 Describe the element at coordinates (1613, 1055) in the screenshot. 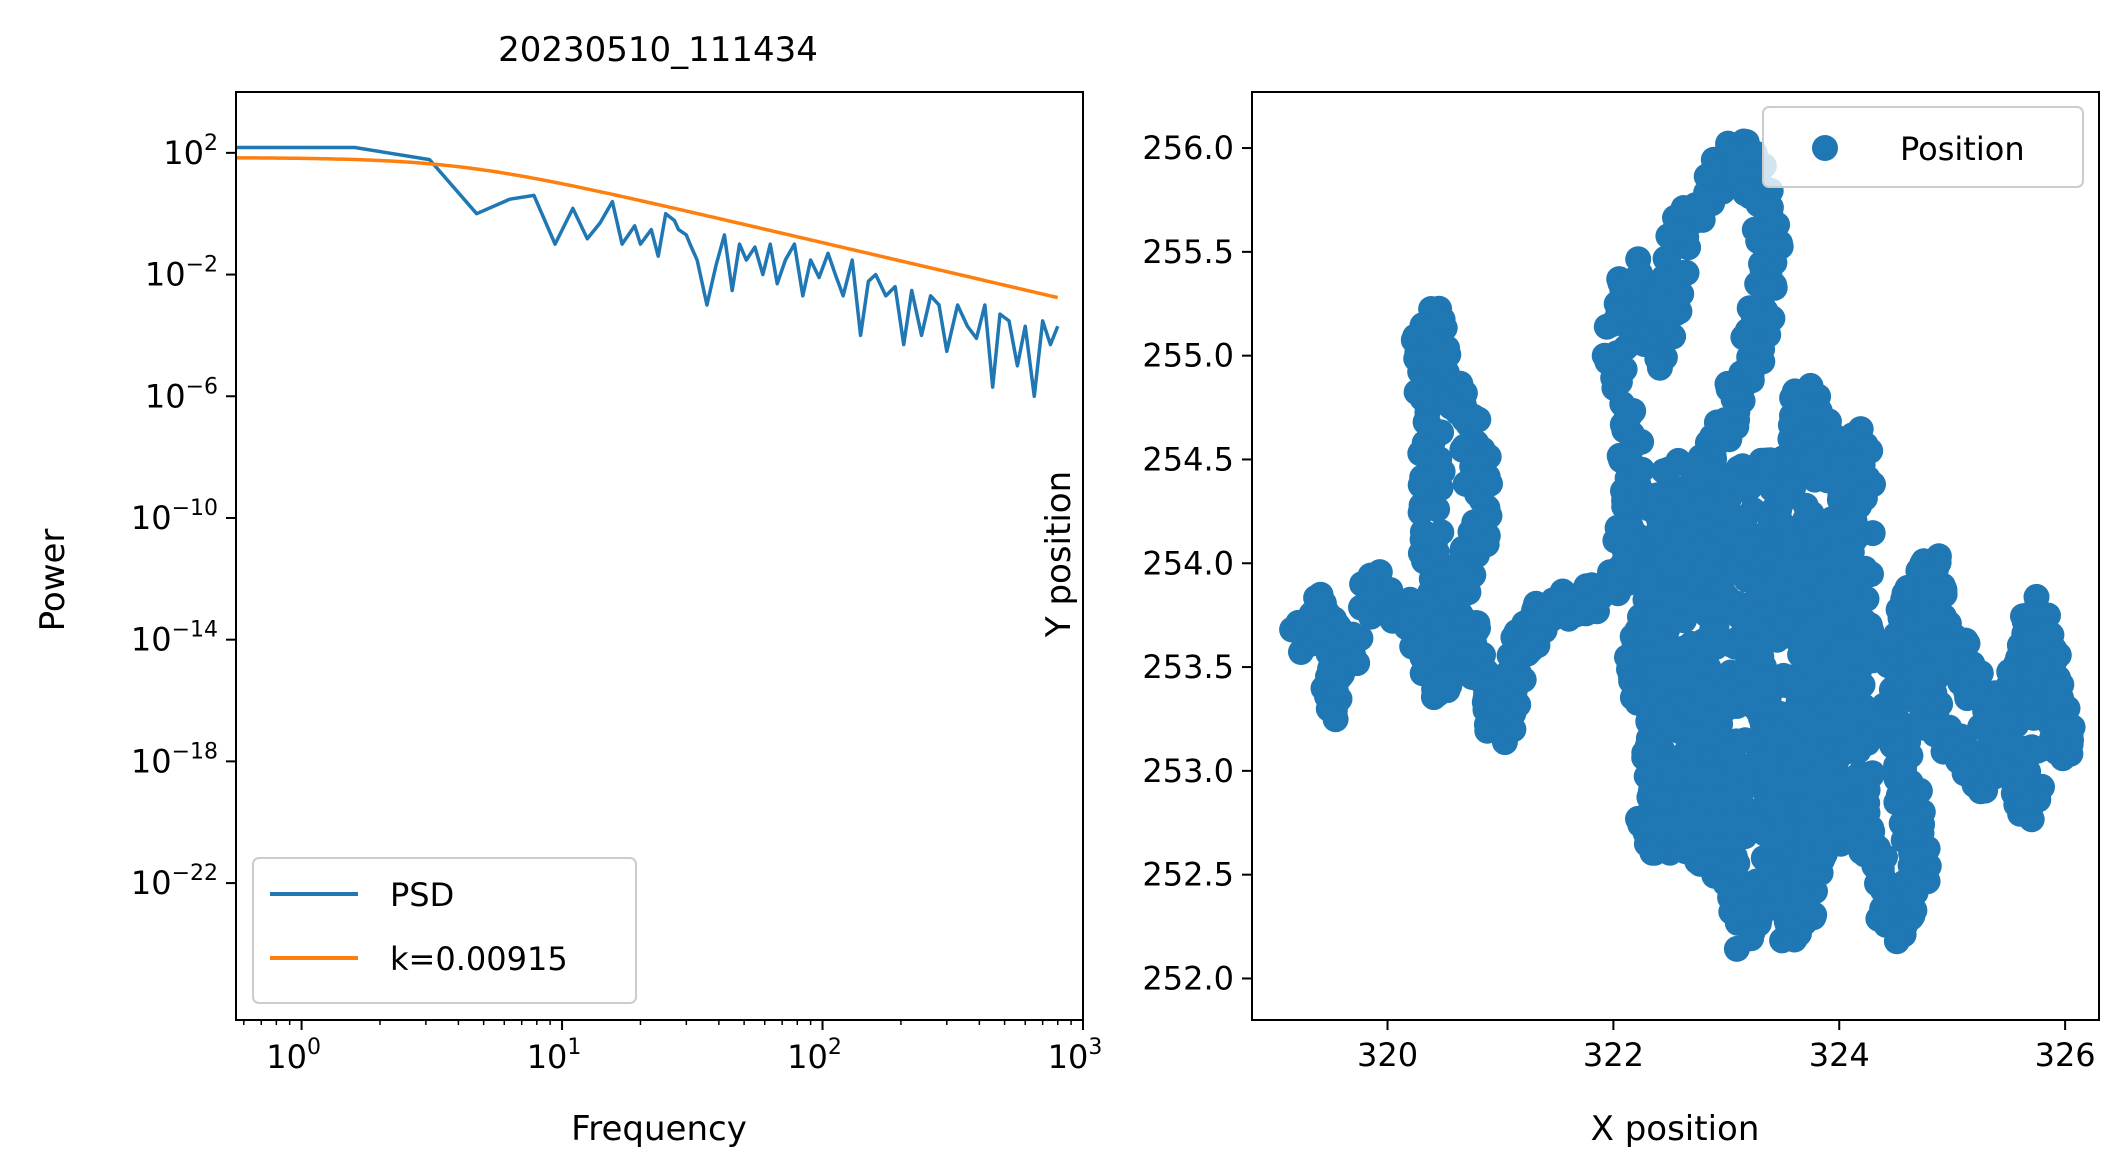

I see `position-x-tick-label: 322` at that location.